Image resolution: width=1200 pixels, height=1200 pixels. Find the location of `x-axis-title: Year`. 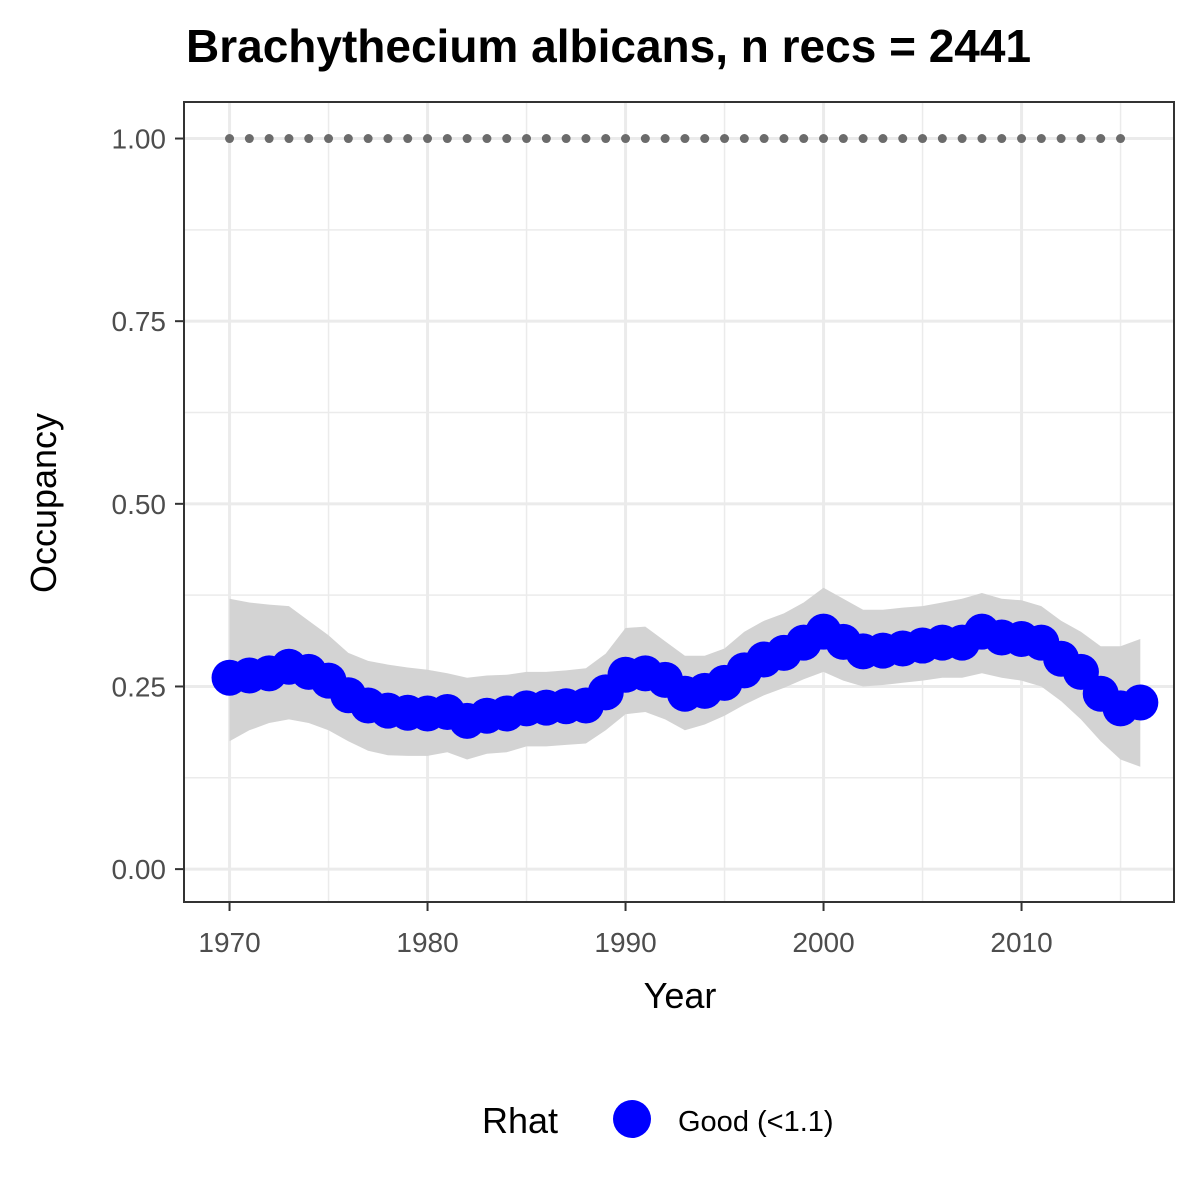

x-axis-title: Year is located at coordinates (680, 995).